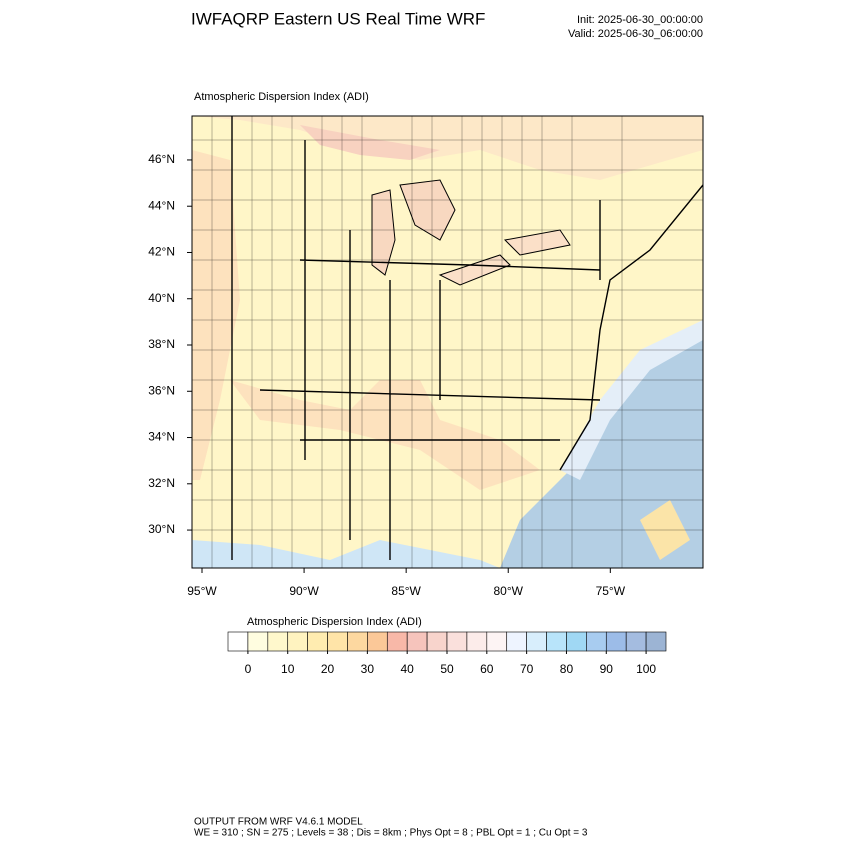  Describe the element at coordinates (328, 669) in the screenshot. I see `colorbar-tick-label: 20` at that location.